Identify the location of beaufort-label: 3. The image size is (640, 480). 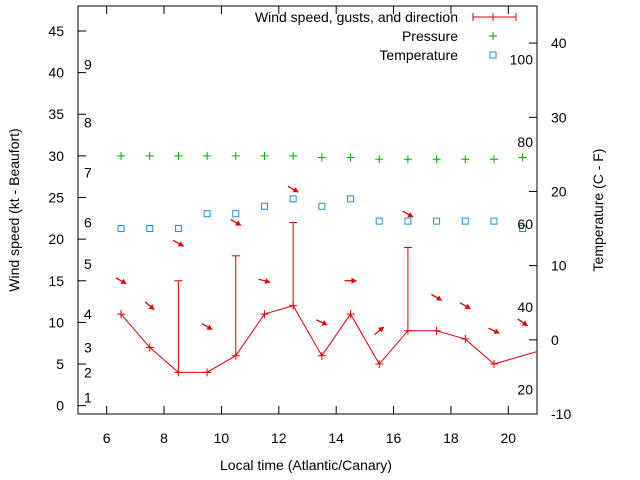
(88, 347).